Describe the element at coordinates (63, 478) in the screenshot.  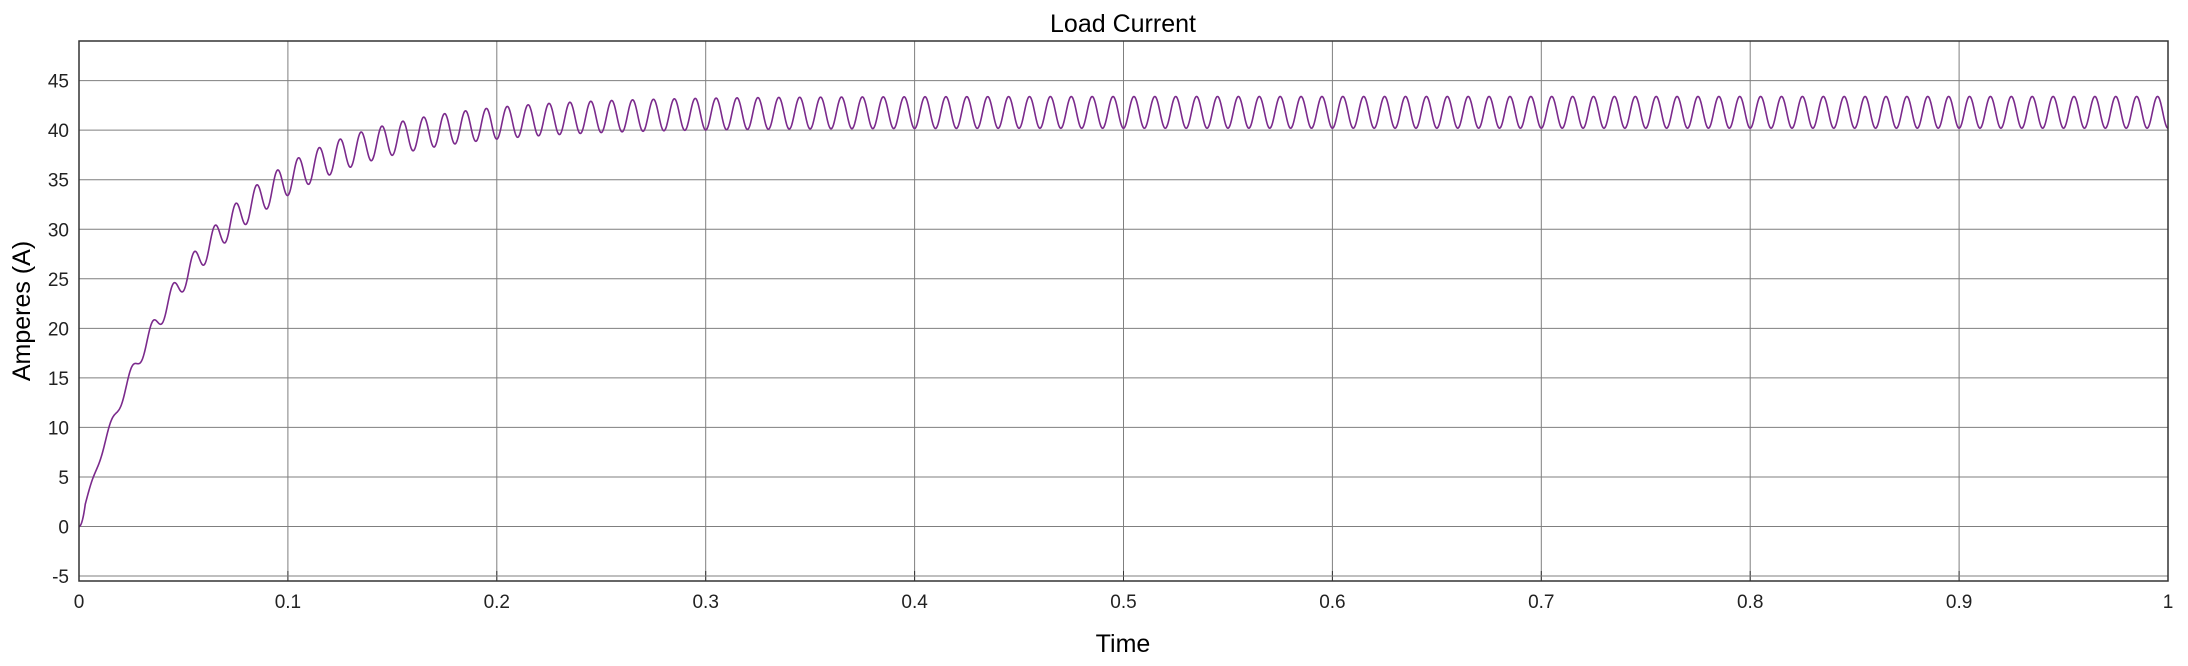
I see `y-tick-label: 5` at that location.